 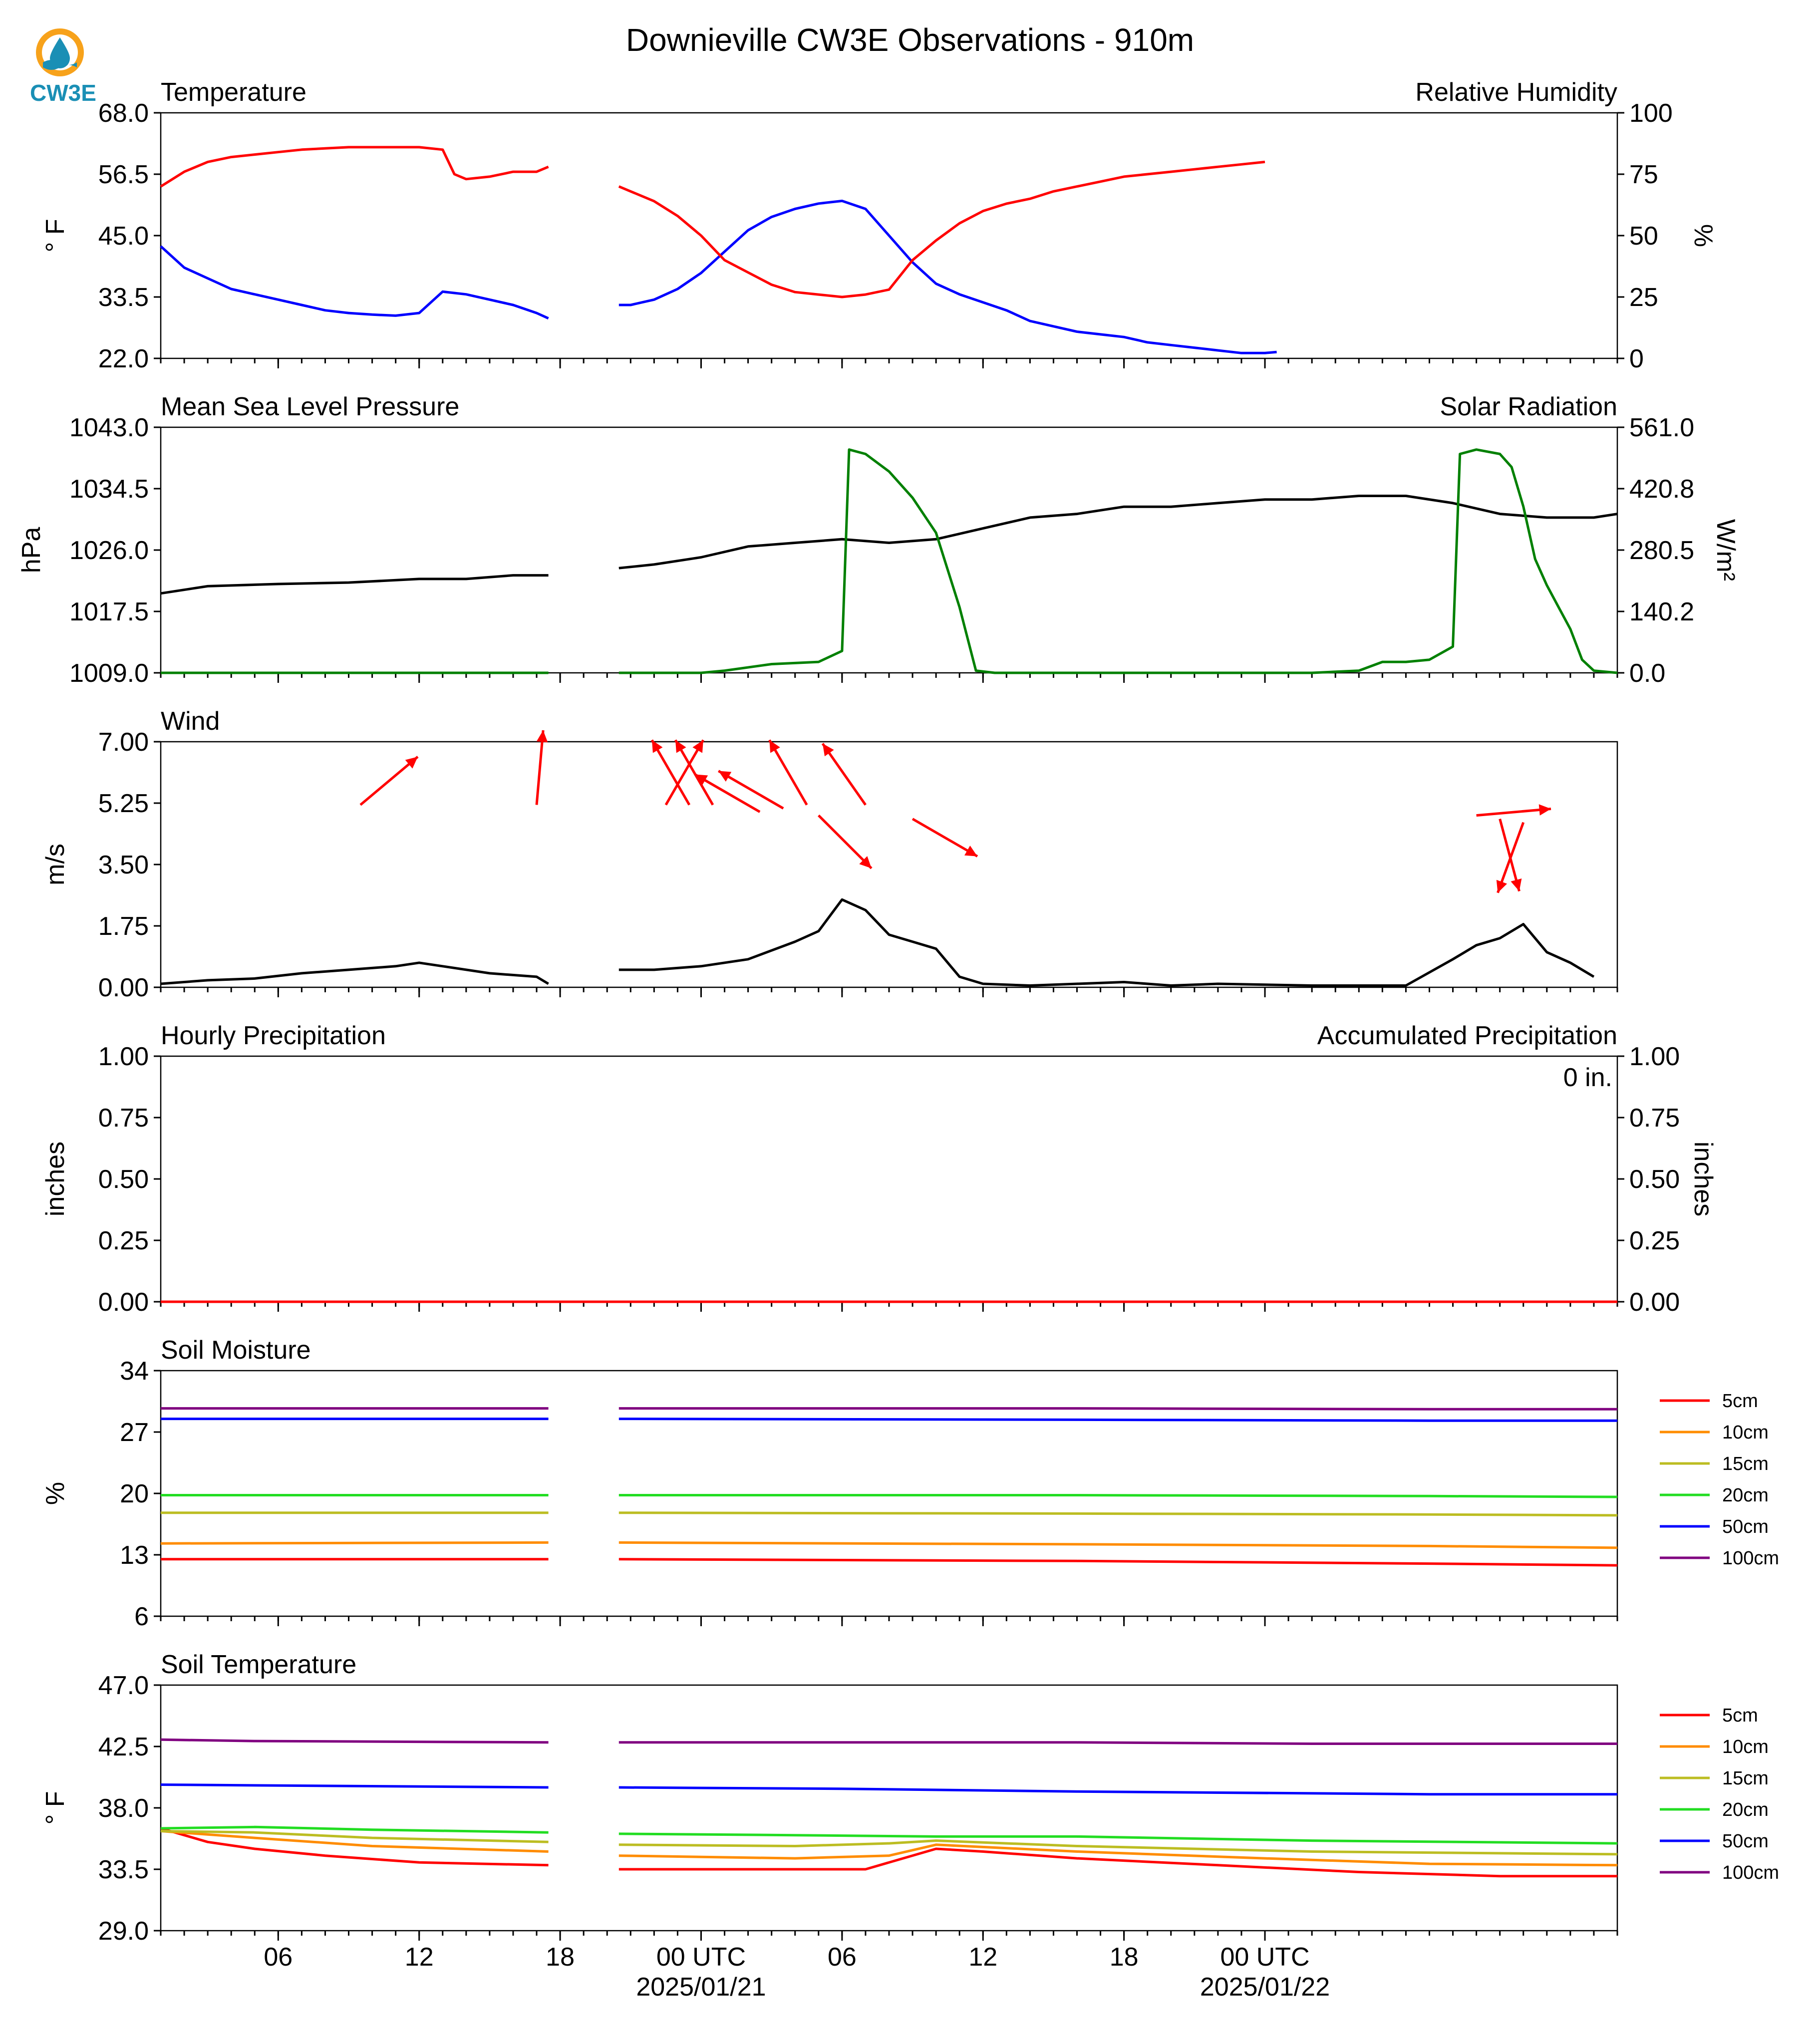 I want to click on panel-title-left: Wind, so click(x=190, y=721).